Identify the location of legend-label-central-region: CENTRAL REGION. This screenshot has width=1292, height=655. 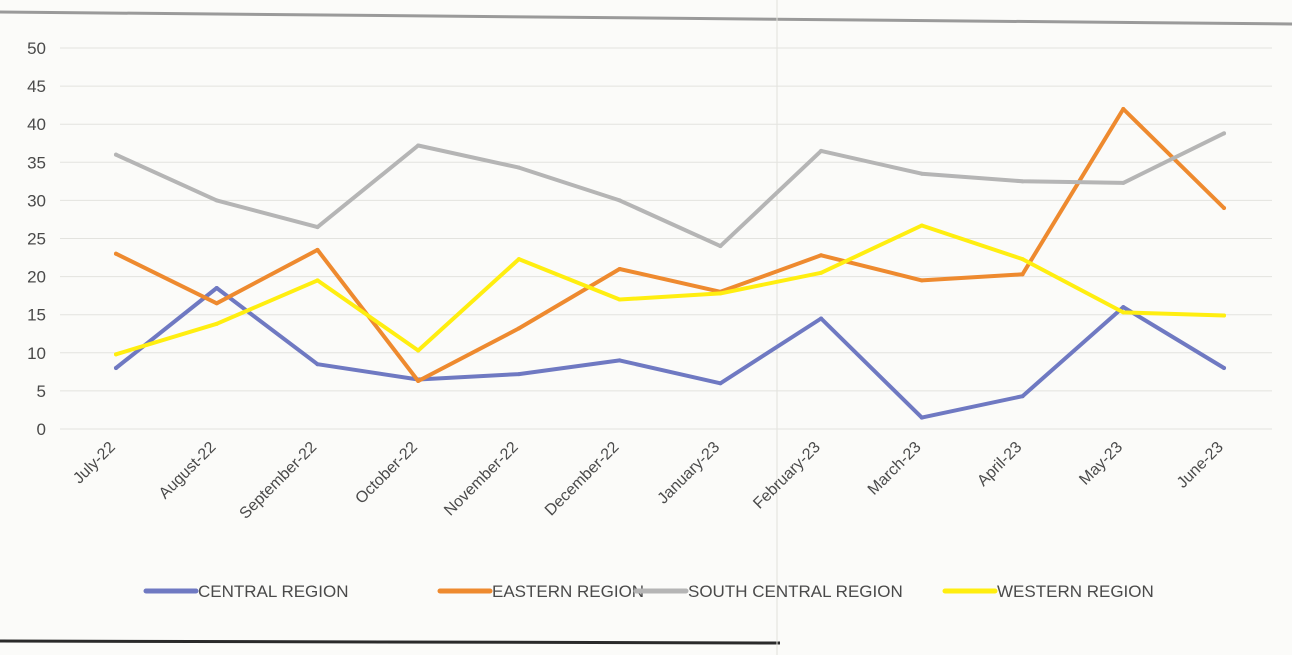
(273, 591).